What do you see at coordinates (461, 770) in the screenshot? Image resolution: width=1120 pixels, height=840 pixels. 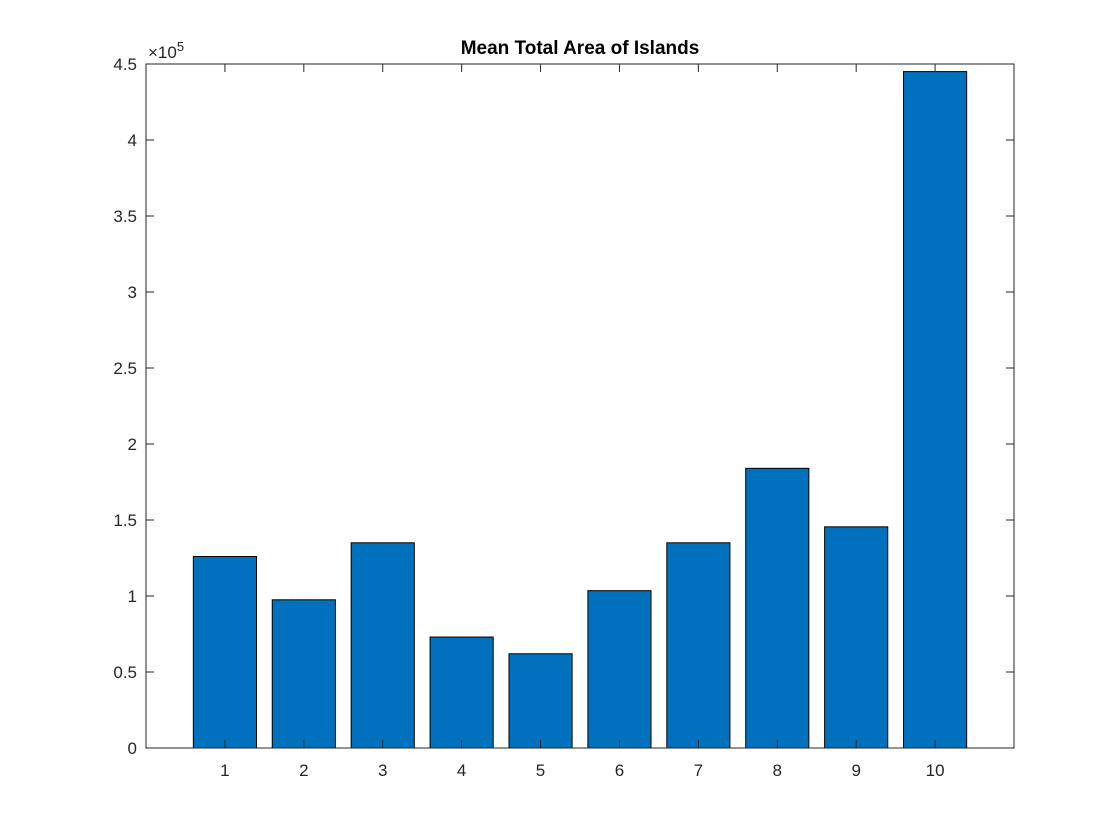 I see `x-tick-label-4: 4` at bounding box center [461, 770].